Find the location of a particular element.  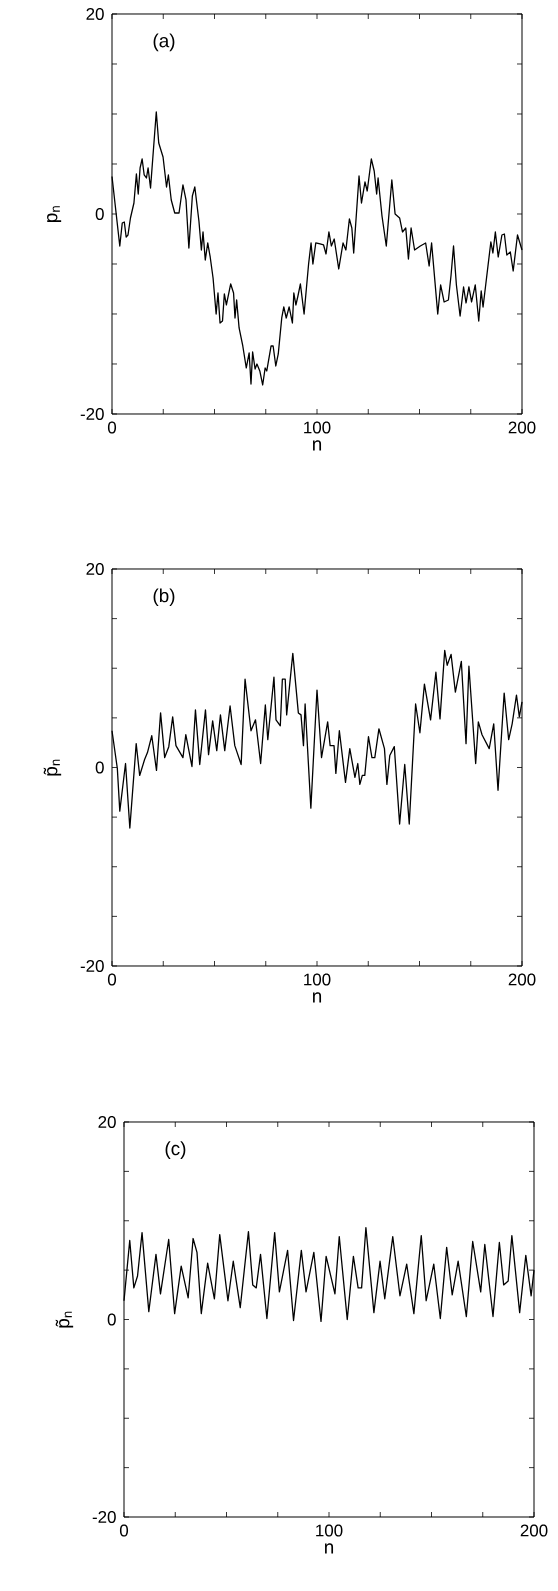

annotation: (c) is located at coordinates (175, 1150).